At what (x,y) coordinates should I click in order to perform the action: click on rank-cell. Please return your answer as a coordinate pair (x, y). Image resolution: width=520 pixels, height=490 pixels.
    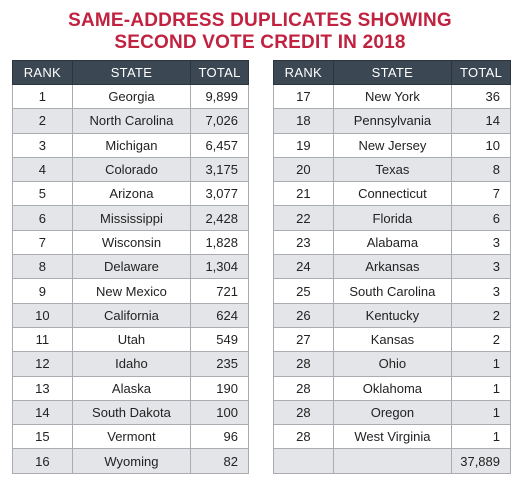
    Looking at the image, I should click on (303, 461).